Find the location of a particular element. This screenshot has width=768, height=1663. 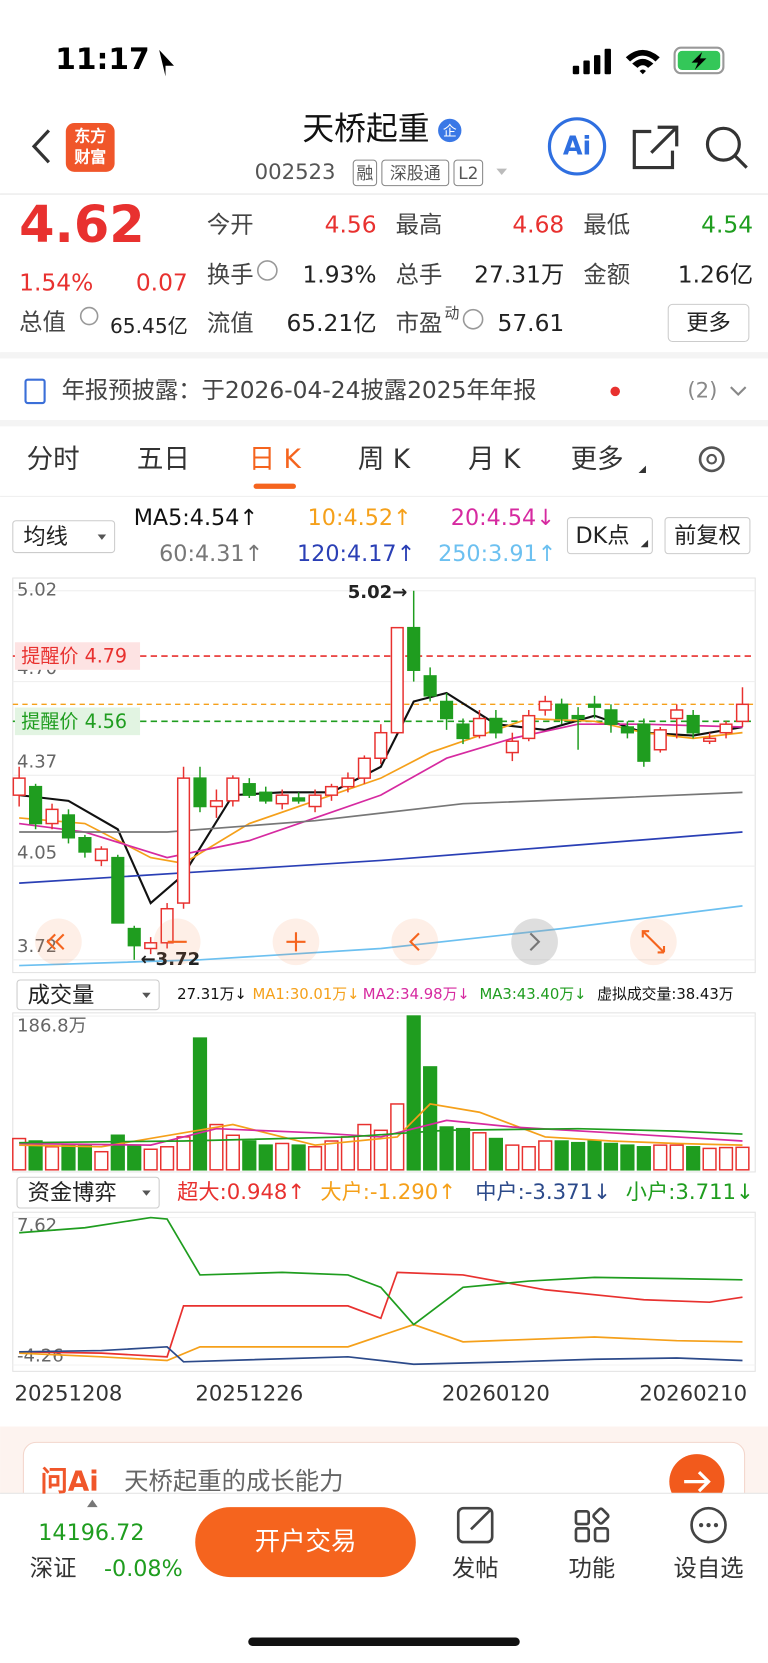

y-tick-label: 186.8万 is located at coordinates (52, 1026).